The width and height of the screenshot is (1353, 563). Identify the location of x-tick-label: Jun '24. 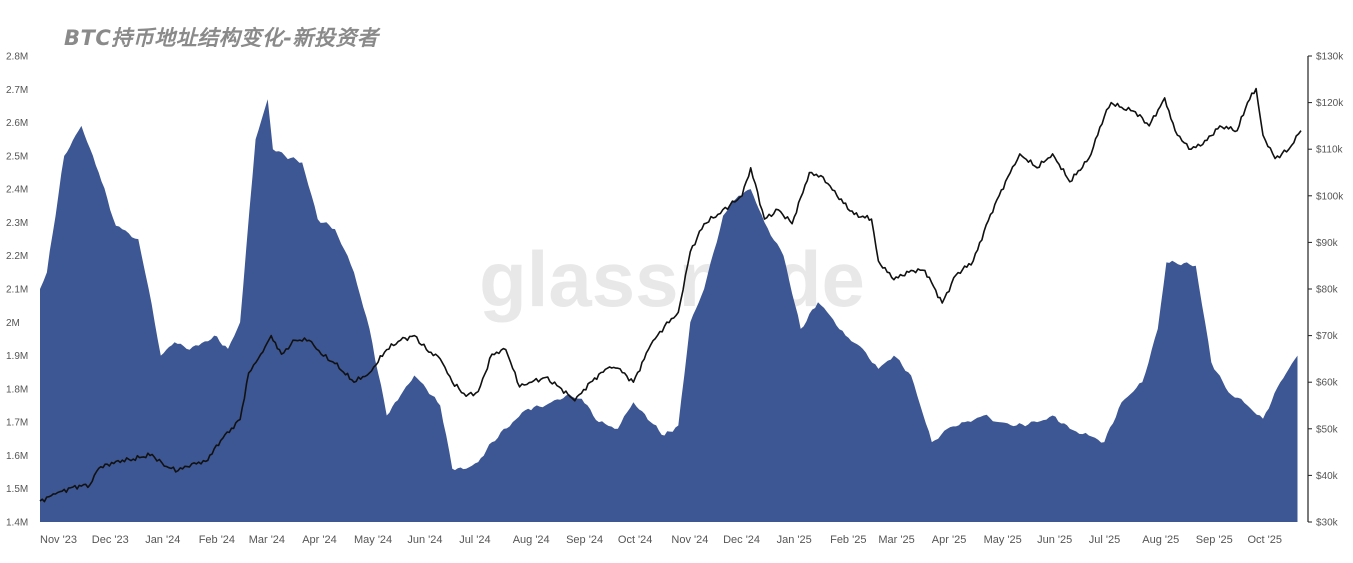
(424, 540).